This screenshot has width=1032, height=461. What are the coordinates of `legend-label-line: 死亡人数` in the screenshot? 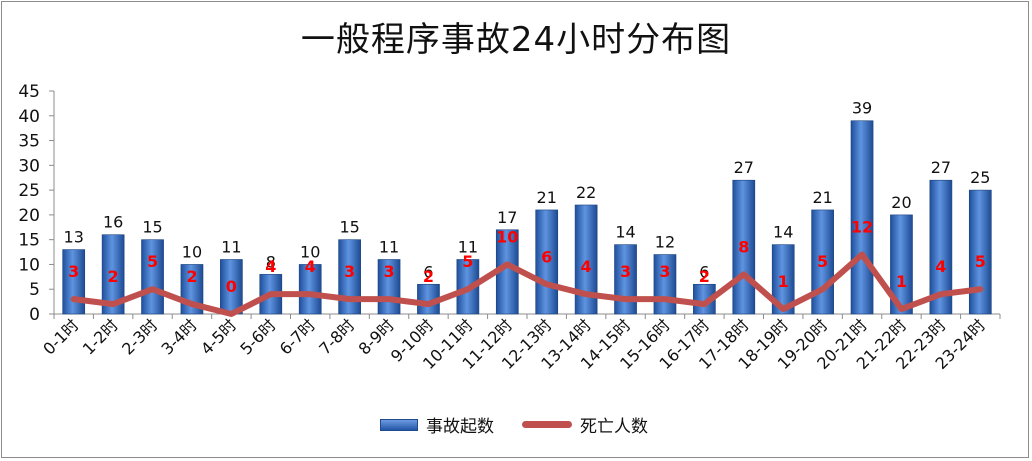 It's located at (614, 427).